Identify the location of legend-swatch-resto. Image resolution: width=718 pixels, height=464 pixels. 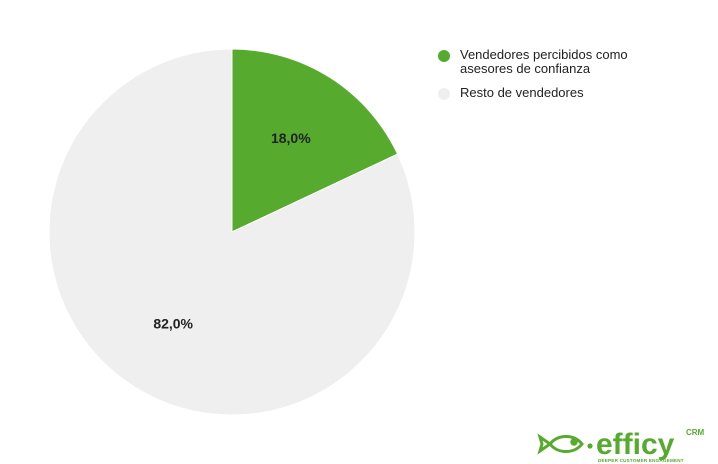
(444, 94).